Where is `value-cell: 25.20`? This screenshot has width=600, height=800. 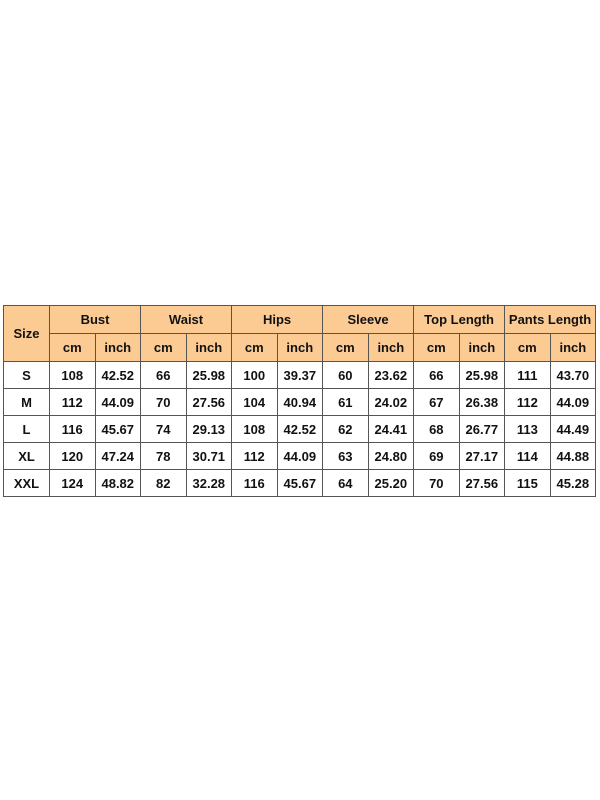 value-cell: 25.20 is located at coordinates (391, 483).